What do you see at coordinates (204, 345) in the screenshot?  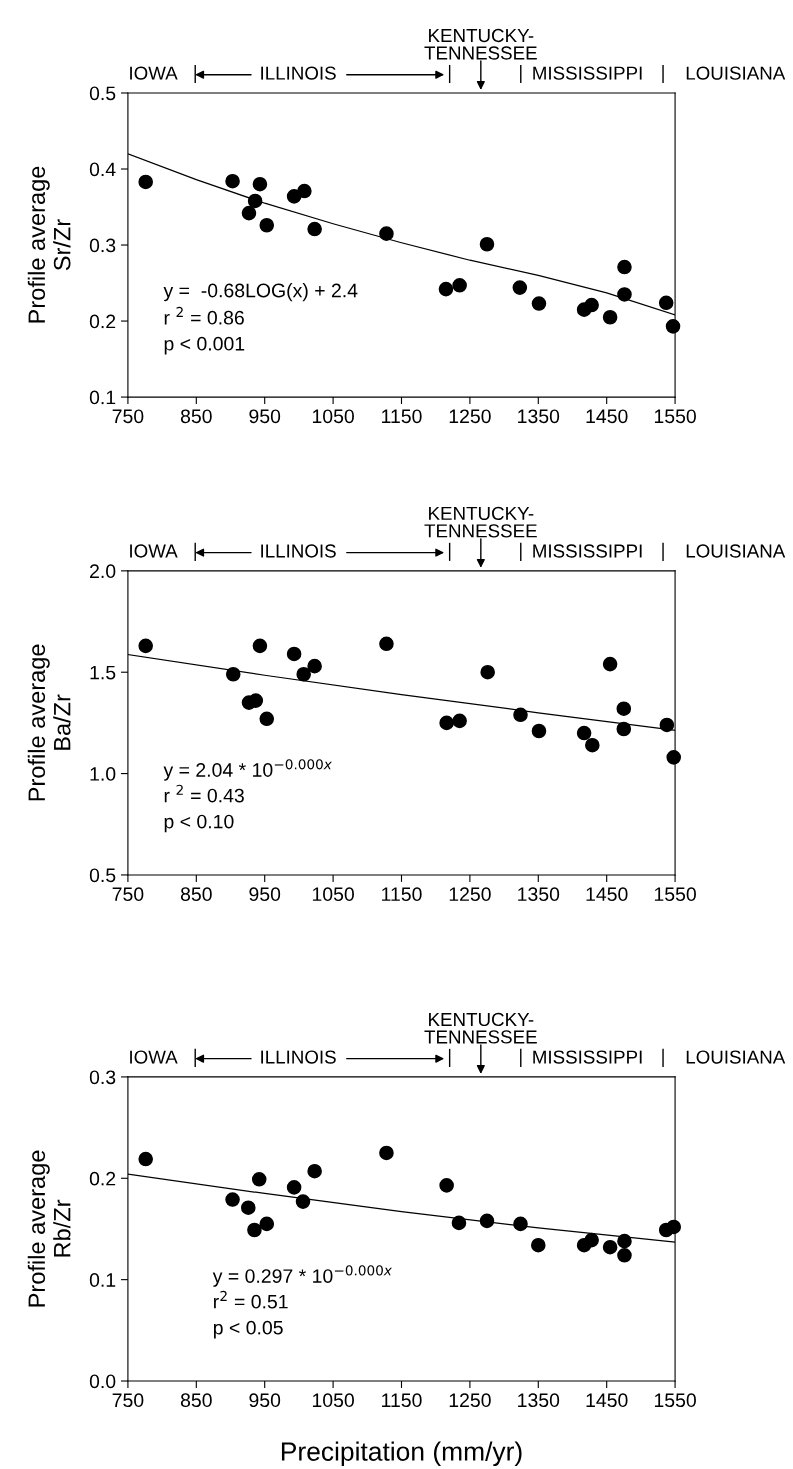 I see `annotation: p < 0.001` at bounding box center [204, 345].